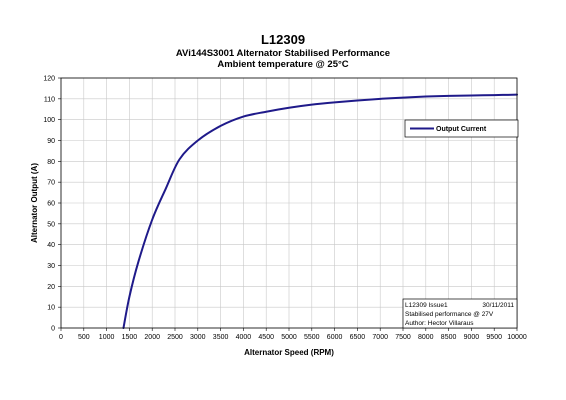  Describe the element at coordinates (175, 337) in the screenshot. I see `x-tick-label: 2500` at that location.